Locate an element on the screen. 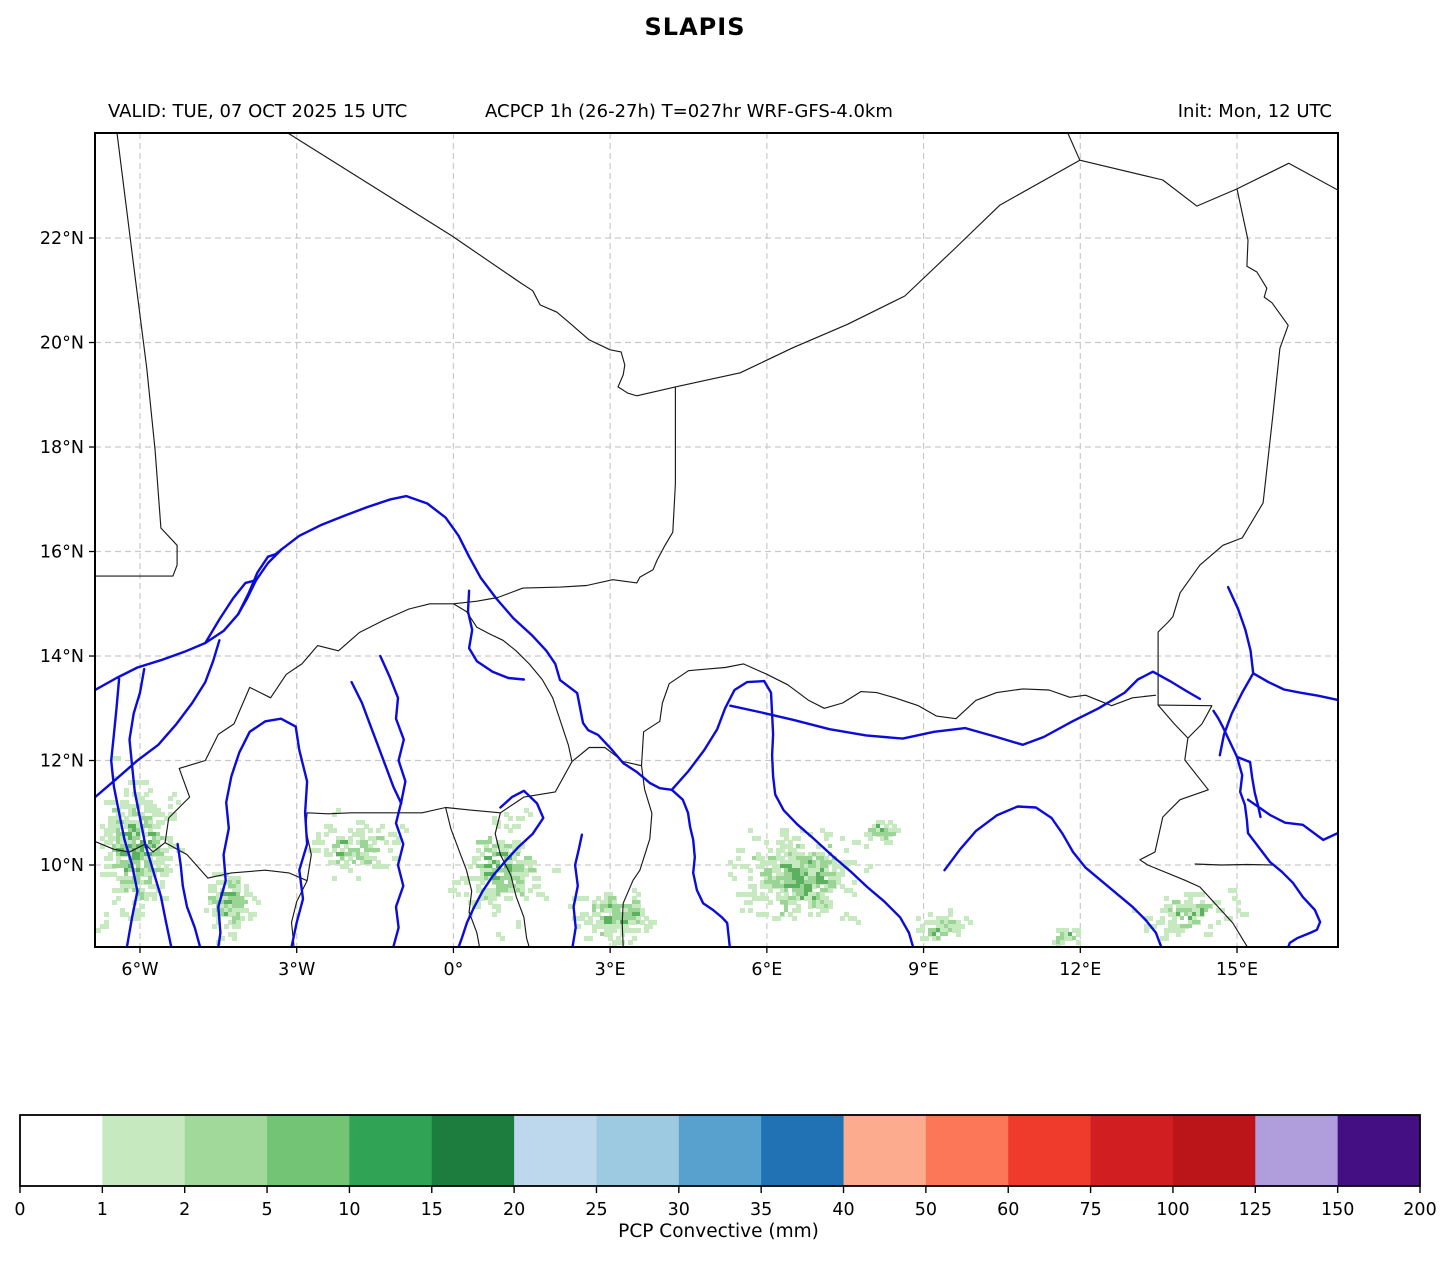 Image resolution: width=1451 pixels, height=1264 pixels. river-red-volta is located at coordinates (376, 742).